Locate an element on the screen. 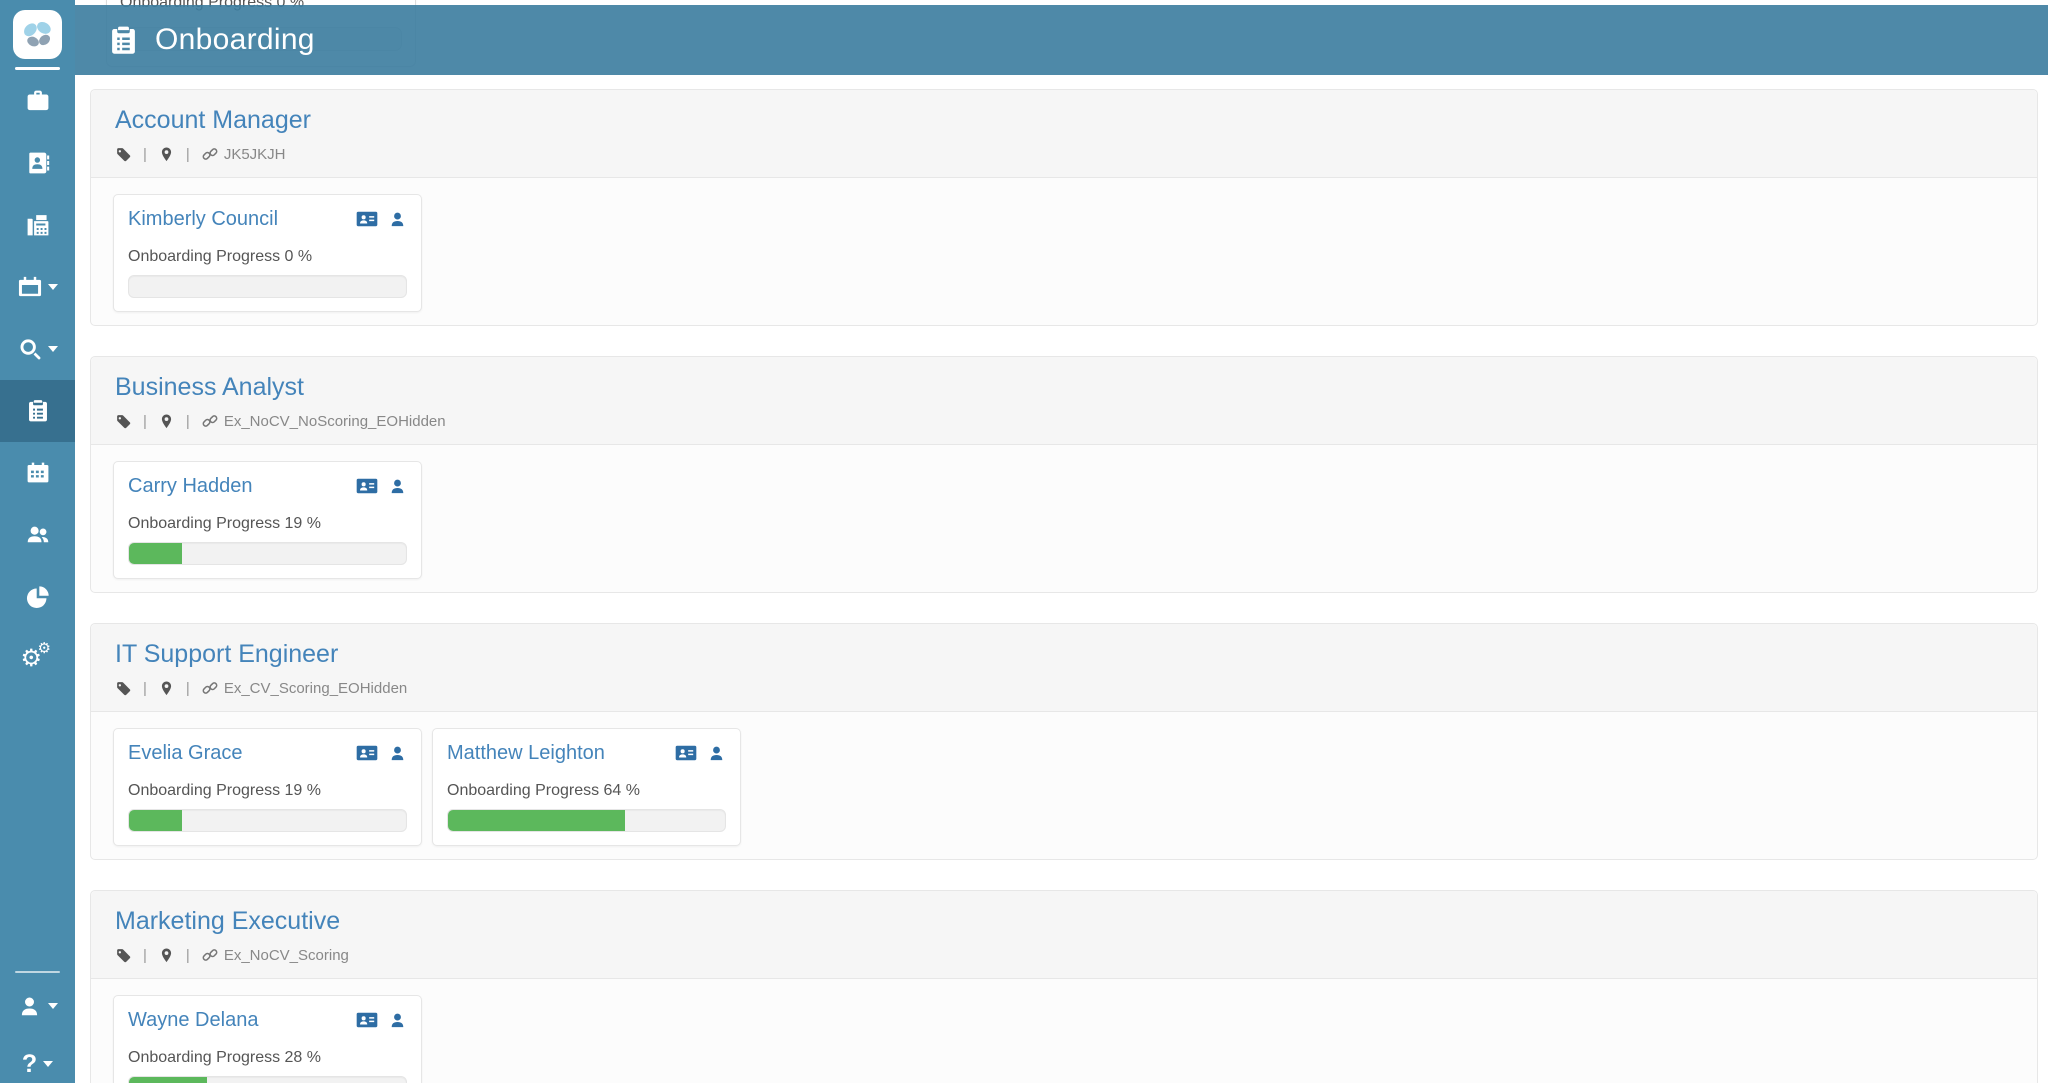 This screenshot has height=1083, width=2048. job-reference-link: Ex_NoCV_Scoring is located at coordinates (275, 955).